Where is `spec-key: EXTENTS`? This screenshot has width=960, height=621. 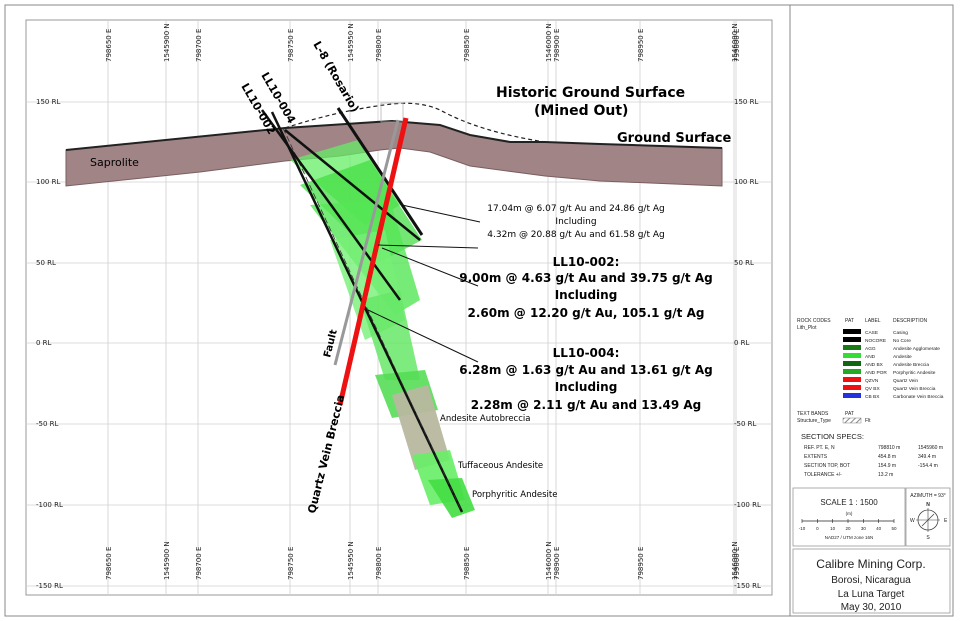
spec-key: EXTENTS is located at coordinates (816, 457).